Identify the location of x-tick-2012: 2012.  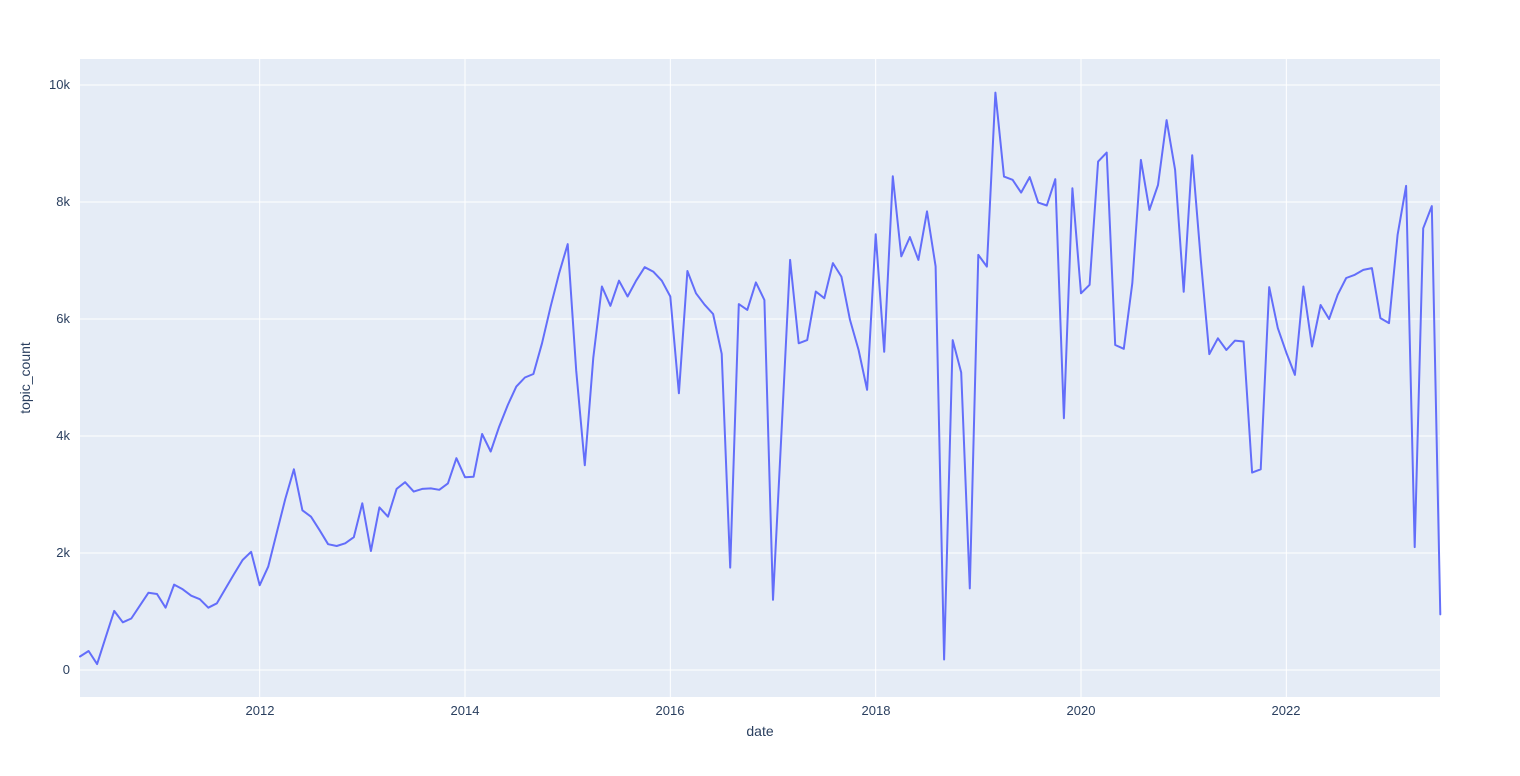
(260, 710).